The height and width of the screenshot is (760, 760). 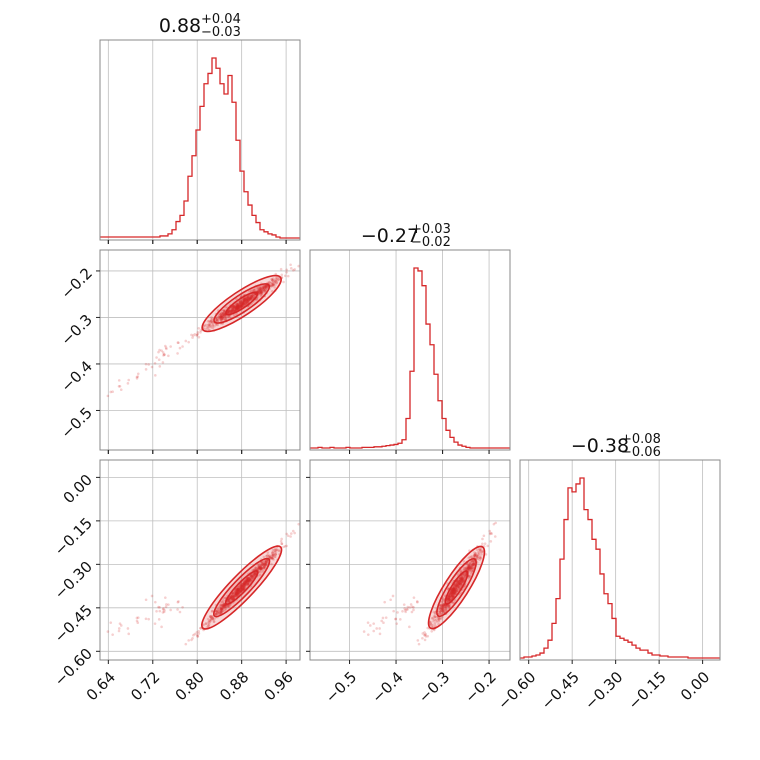 I want to click on density-contour, so click(x=241, y=587).